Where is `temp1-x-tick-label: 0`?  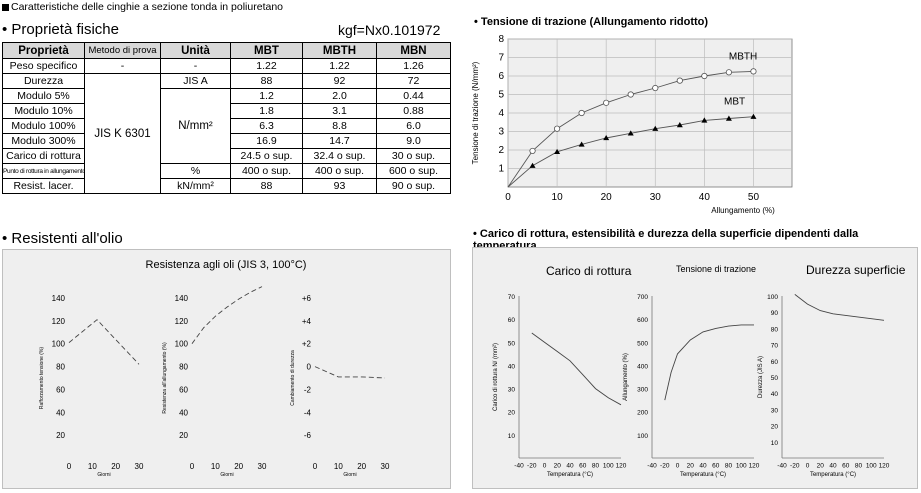
temp1-x-tick-label: 0 is located at coordinates (545, 466).